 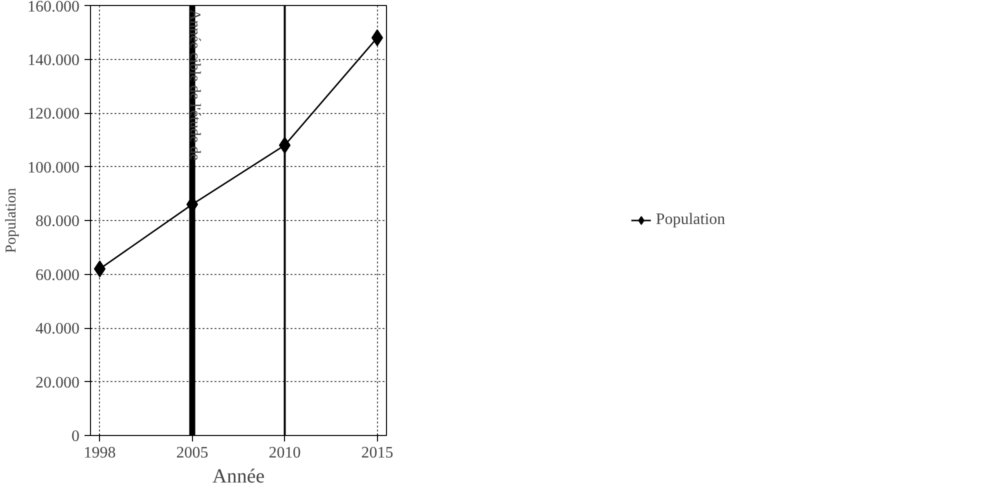 I want to click on y-tick-label: 60.000, so click(x=58, y=275).